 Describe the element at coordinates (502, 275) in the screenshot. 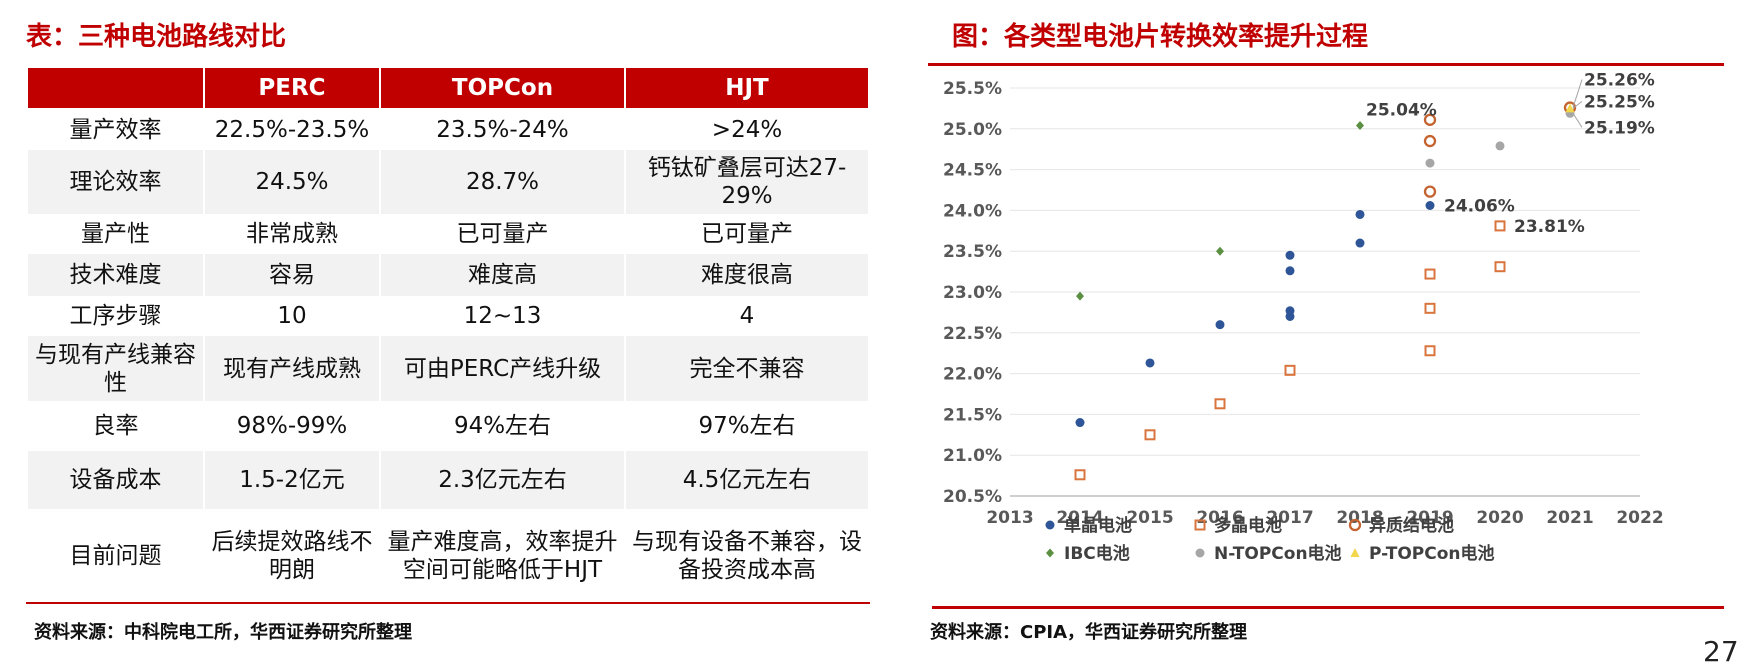

I see `cell: 难度高` at that location.